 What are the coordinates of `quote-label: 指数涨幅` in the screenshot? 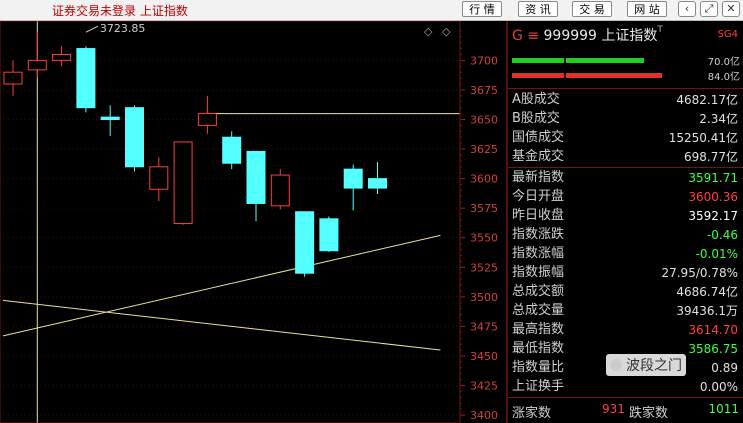 It's located at (538, 253).